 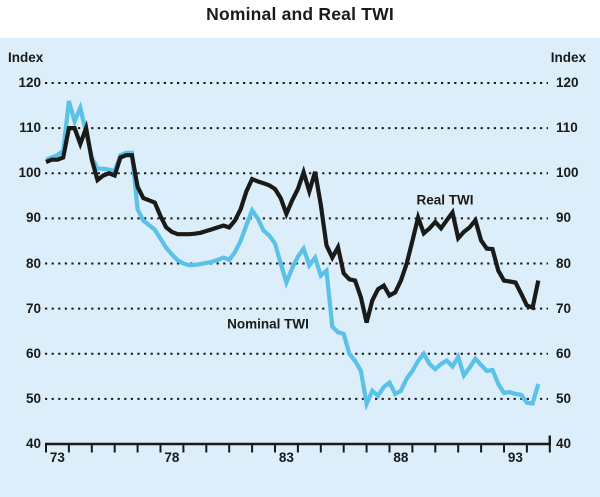 What do you see at coordinates (29, 173) in the screenshot?
I see `y-tick-label-left-100: 100` at bounding box center [29, 173].